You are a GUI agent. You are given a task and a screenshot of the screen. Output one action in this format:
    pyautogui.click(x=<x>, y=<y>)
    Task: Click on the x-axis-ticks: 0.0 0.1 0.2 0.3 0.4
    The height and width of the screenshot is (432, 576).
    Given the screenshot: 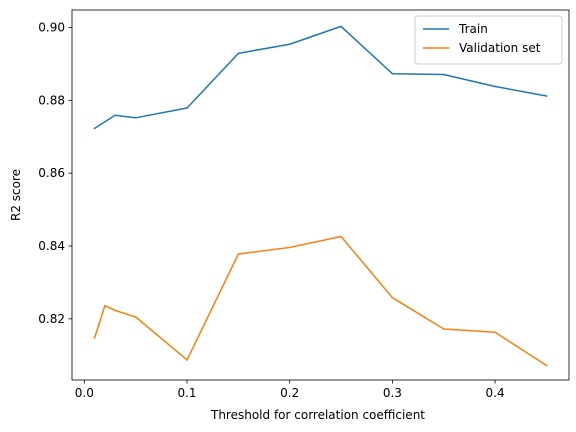 What is the action you would take?
    pyautogui.click(x=290, y=390)
    